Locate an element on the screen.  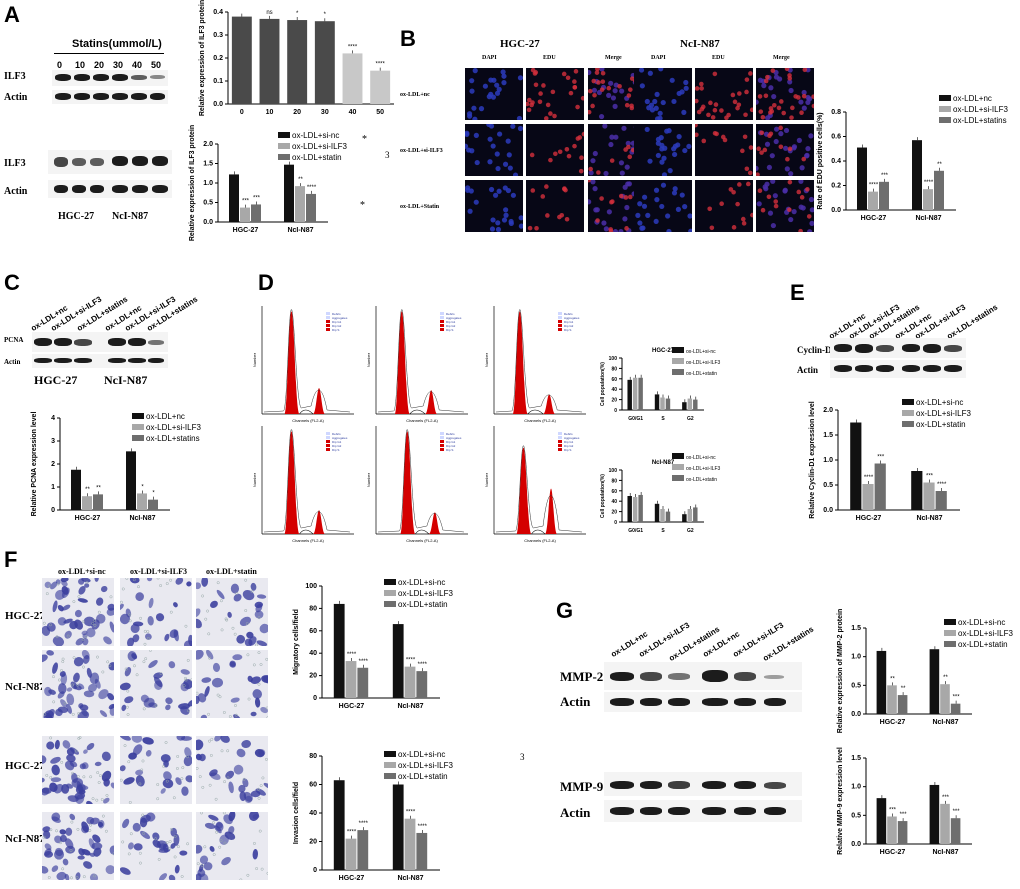
legend-label: ox-LDL+statin is located at coordinates (941, 424).